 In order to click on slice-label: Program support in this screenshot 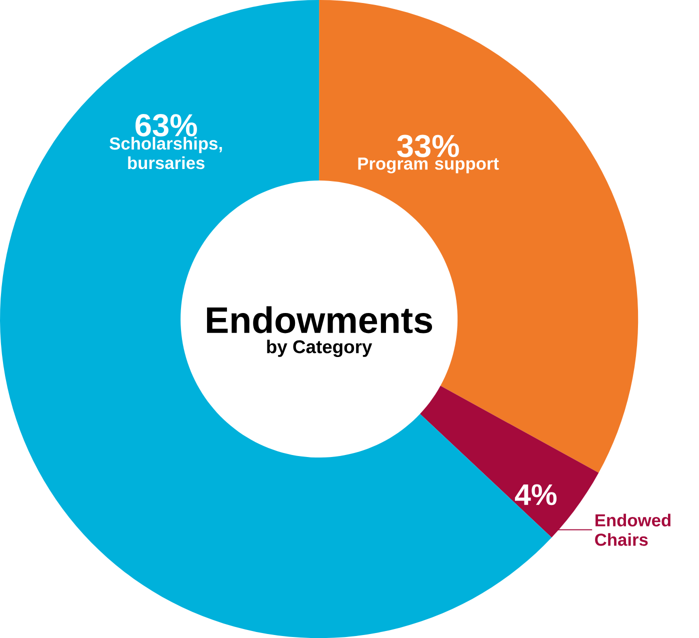, I will do `click(428, 166)`.